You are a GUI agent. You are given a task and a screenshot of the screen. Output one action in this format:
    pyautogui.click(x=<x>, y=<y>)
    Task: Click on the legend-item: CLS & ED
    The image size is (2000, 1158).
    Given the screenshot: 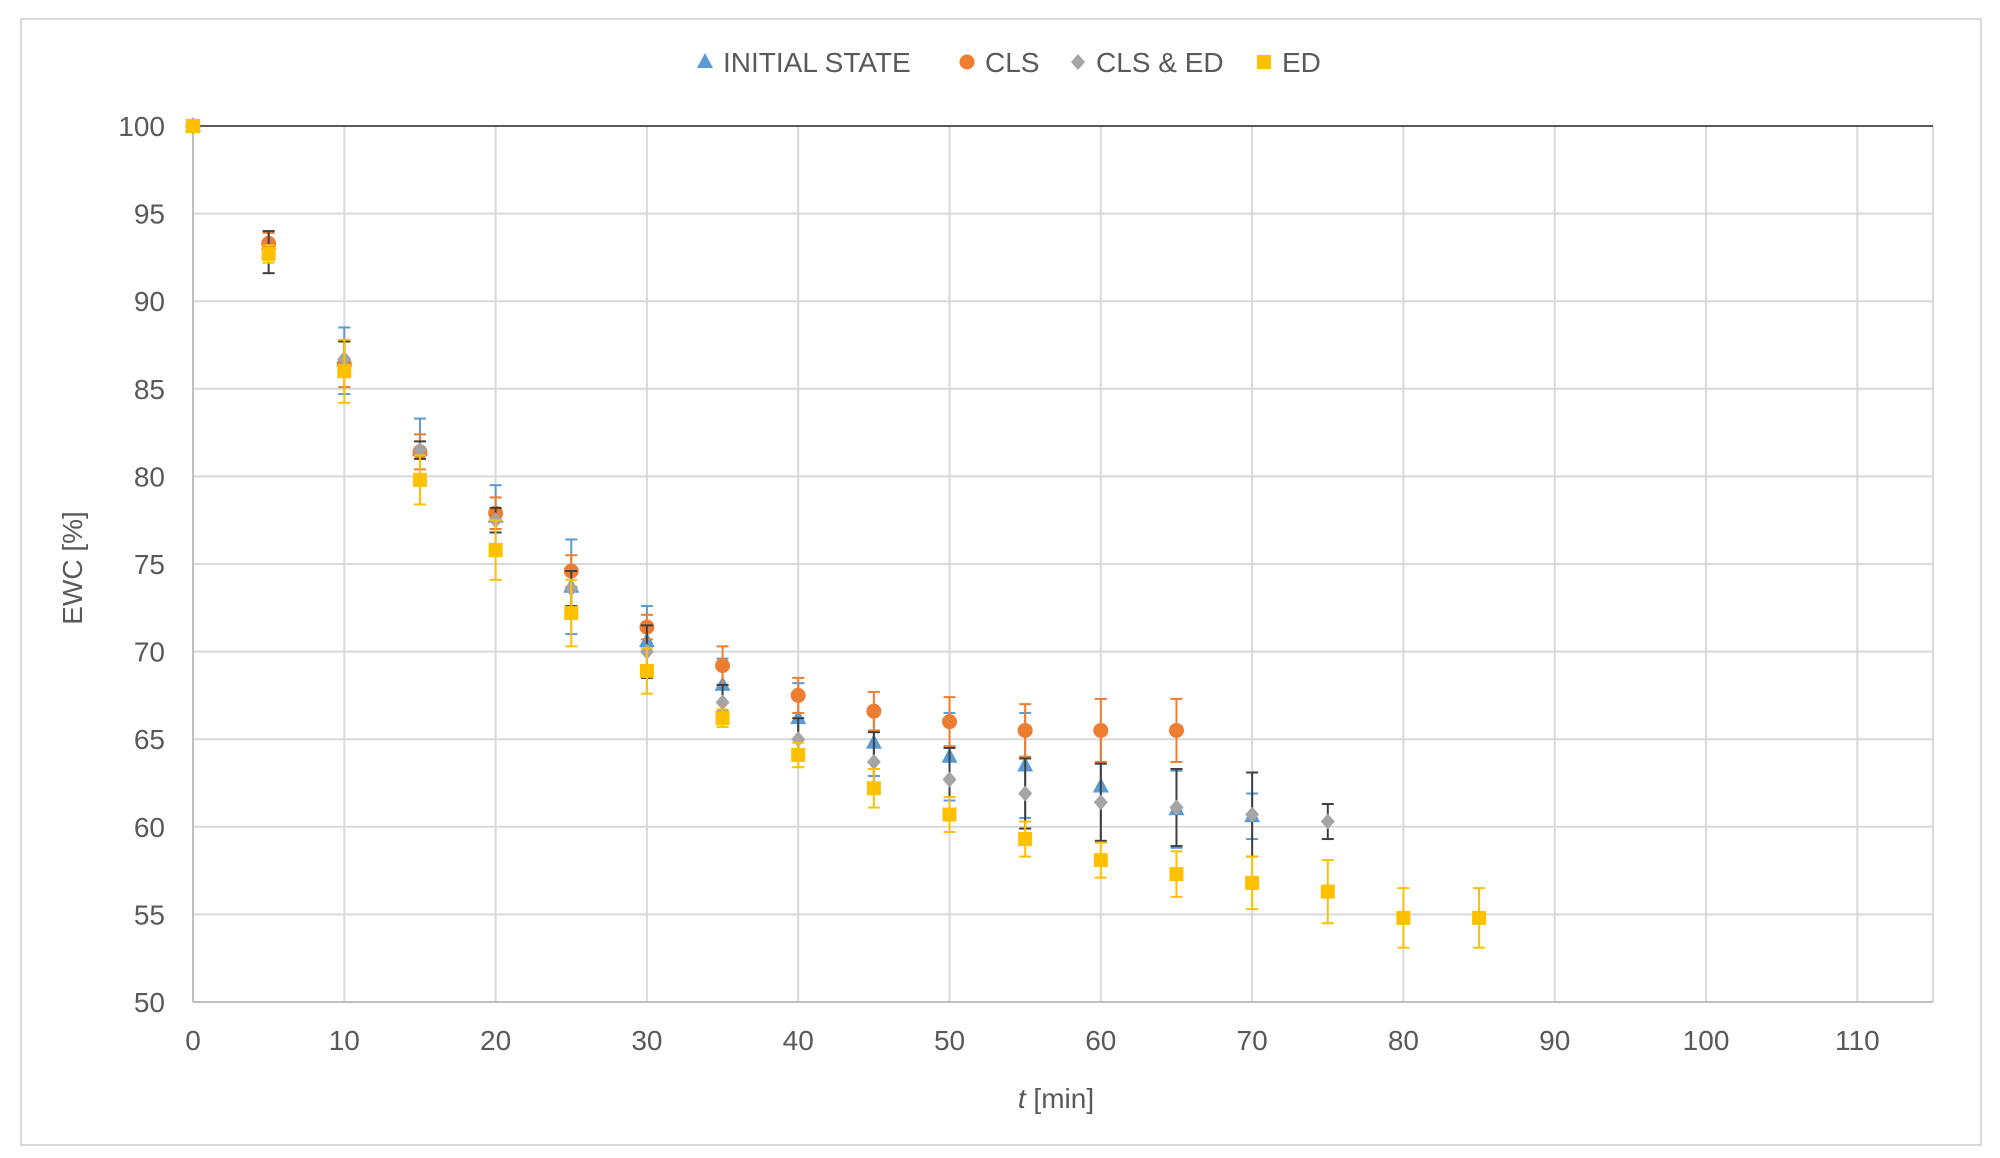 What is the action you would take?
    pyautogui.click(x=1147, y=62)
    